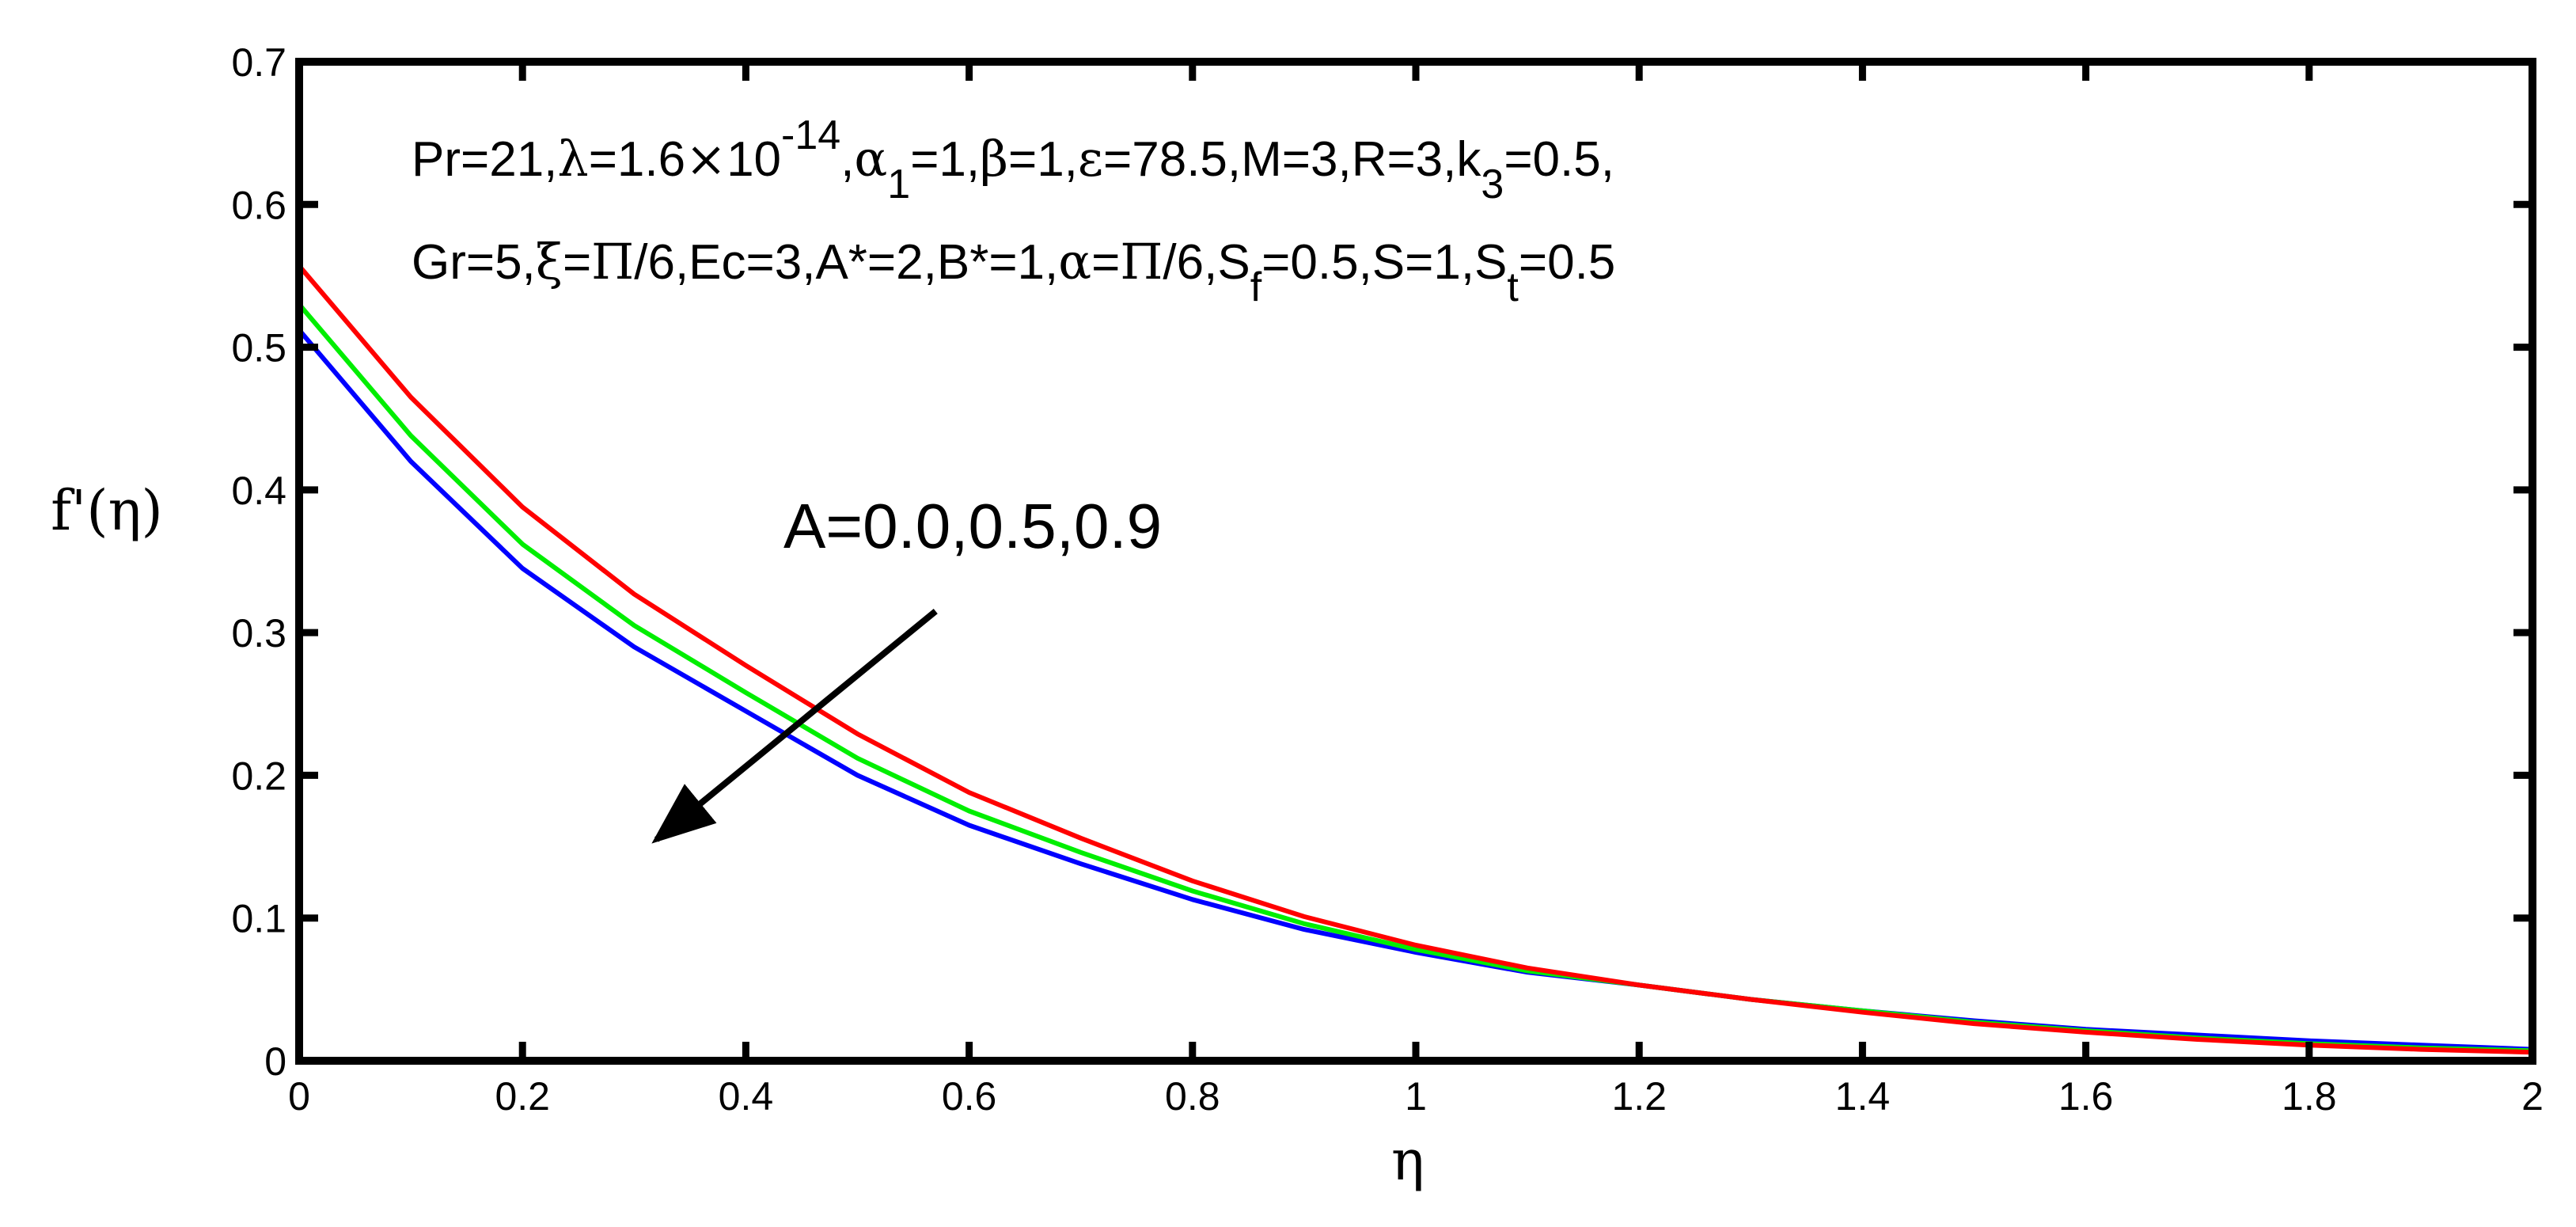  I want to click on annotation-text: =1.6, so click(637, 159).